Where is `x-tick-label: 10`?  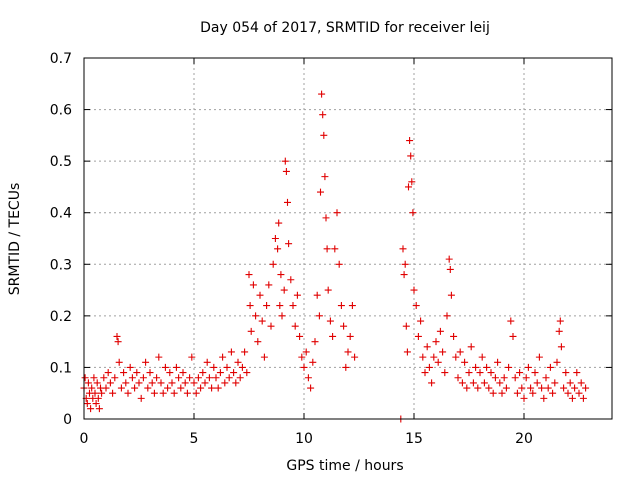 x-tick-label: 10 is located at coordinates (304, 439).